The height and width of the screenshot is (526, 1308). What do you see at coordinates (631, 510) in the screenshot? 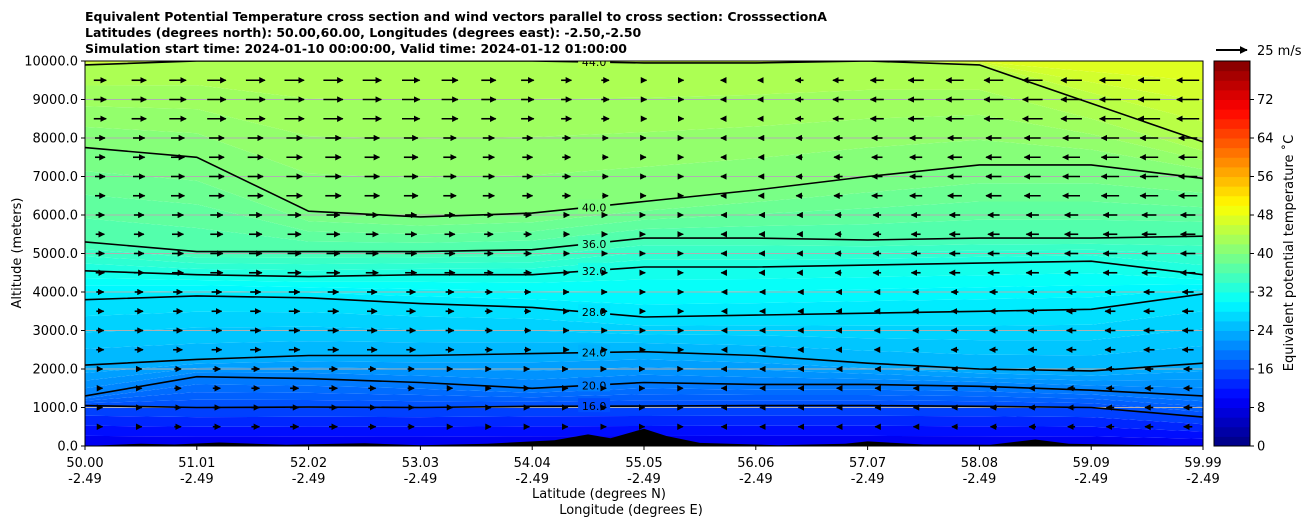
I see `x-axis-label-2: Longitude (degrees E)` at bounding box center [631, 510].